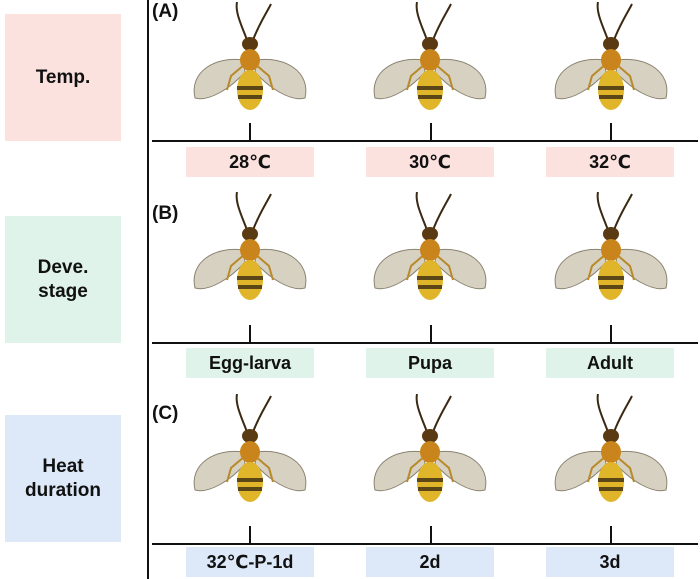 The height and width of the screenshot is (579, 700). What do you see at coordinates (610, 363) in the screenshot?
I see `condition-label-adult: Adult` at bounding box center [610, 363].